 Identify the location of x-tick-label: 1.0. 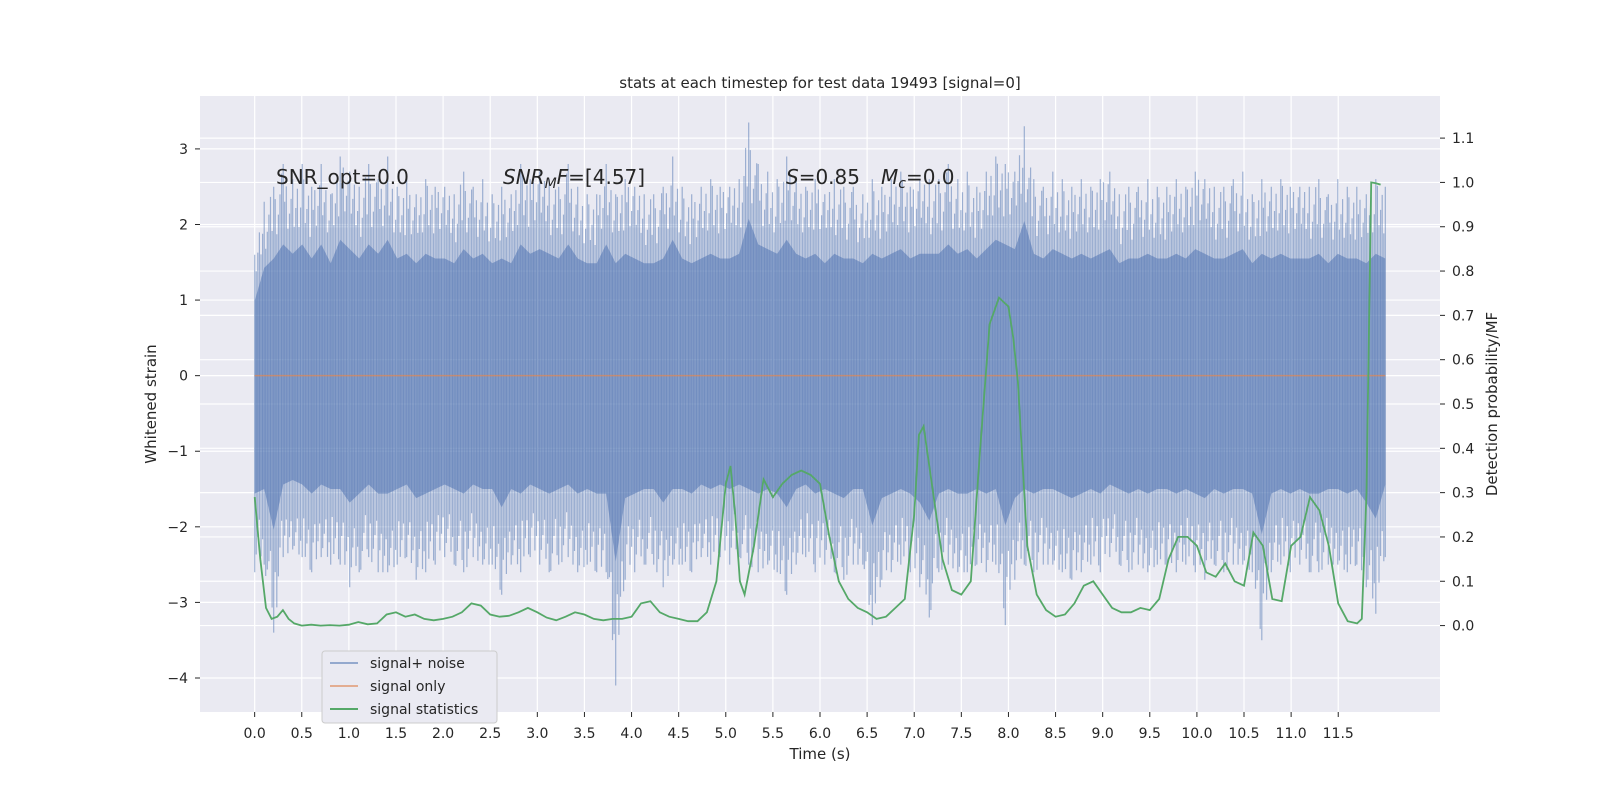
(349, 734).